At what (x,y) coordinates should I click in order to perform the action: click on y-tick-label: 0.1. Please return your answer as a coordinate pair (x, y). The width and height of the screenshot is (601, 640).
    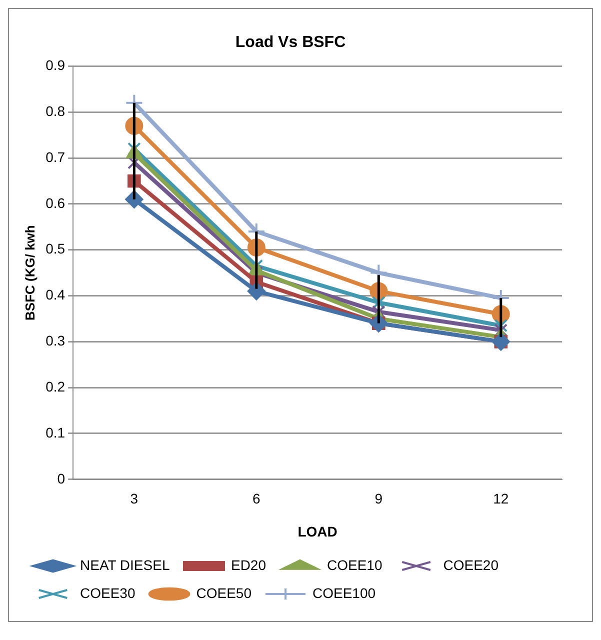
    Looking at the image, I should click on (56, 432).